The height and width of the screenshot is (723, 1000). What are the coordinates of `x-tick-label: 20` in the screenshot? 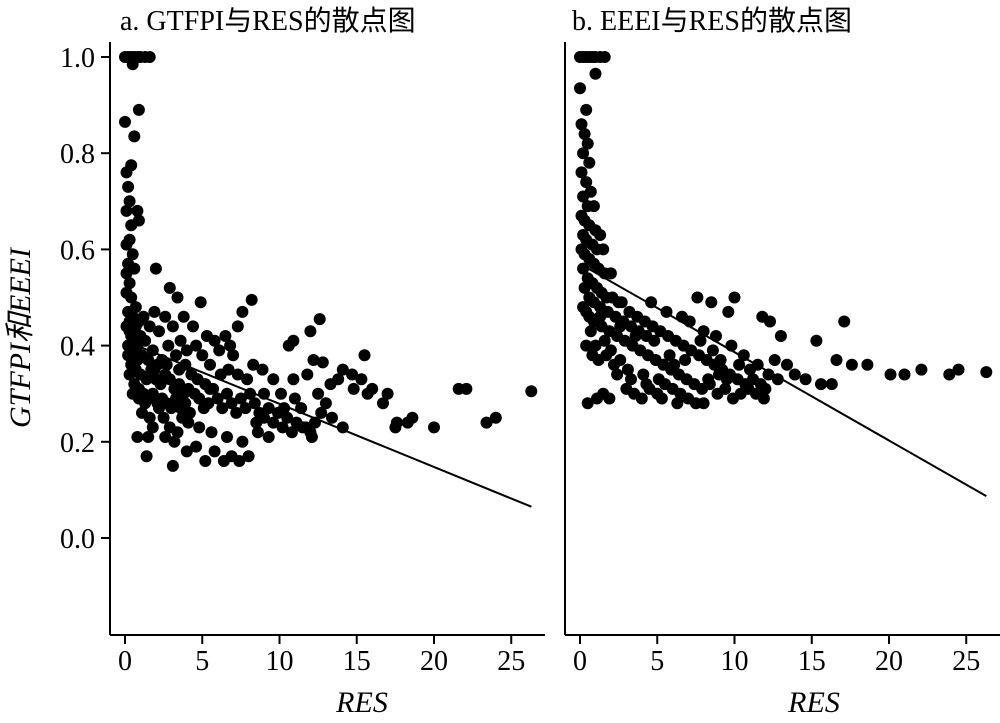 It's located at (434, 661).